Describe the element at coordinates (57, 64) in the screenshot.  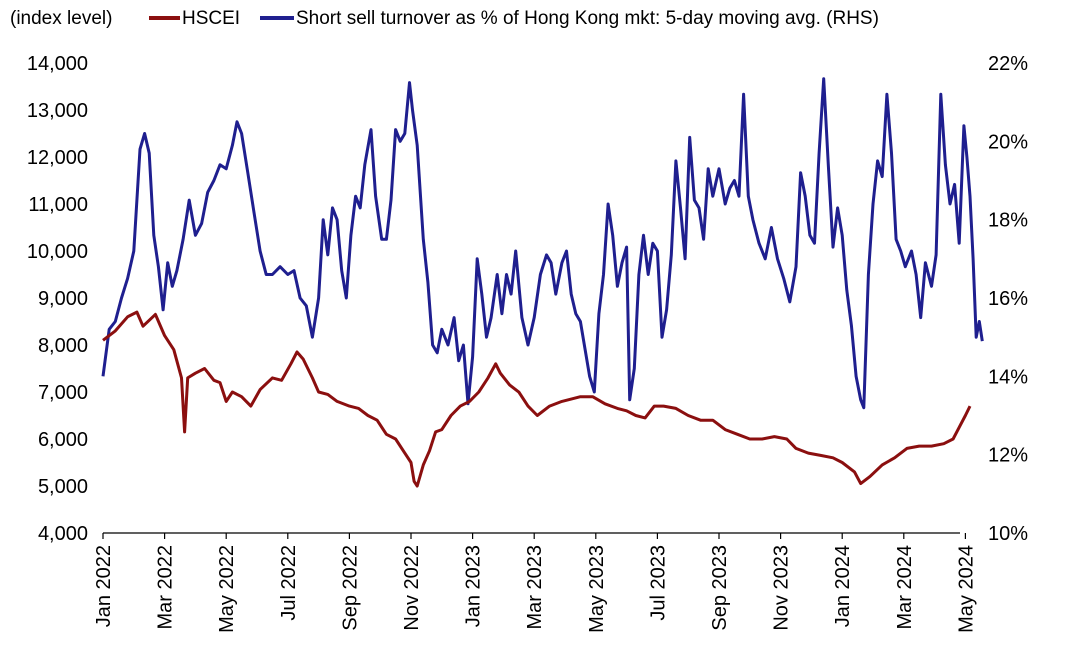
I see `left-axis-tick-label: 14,000` at that location.